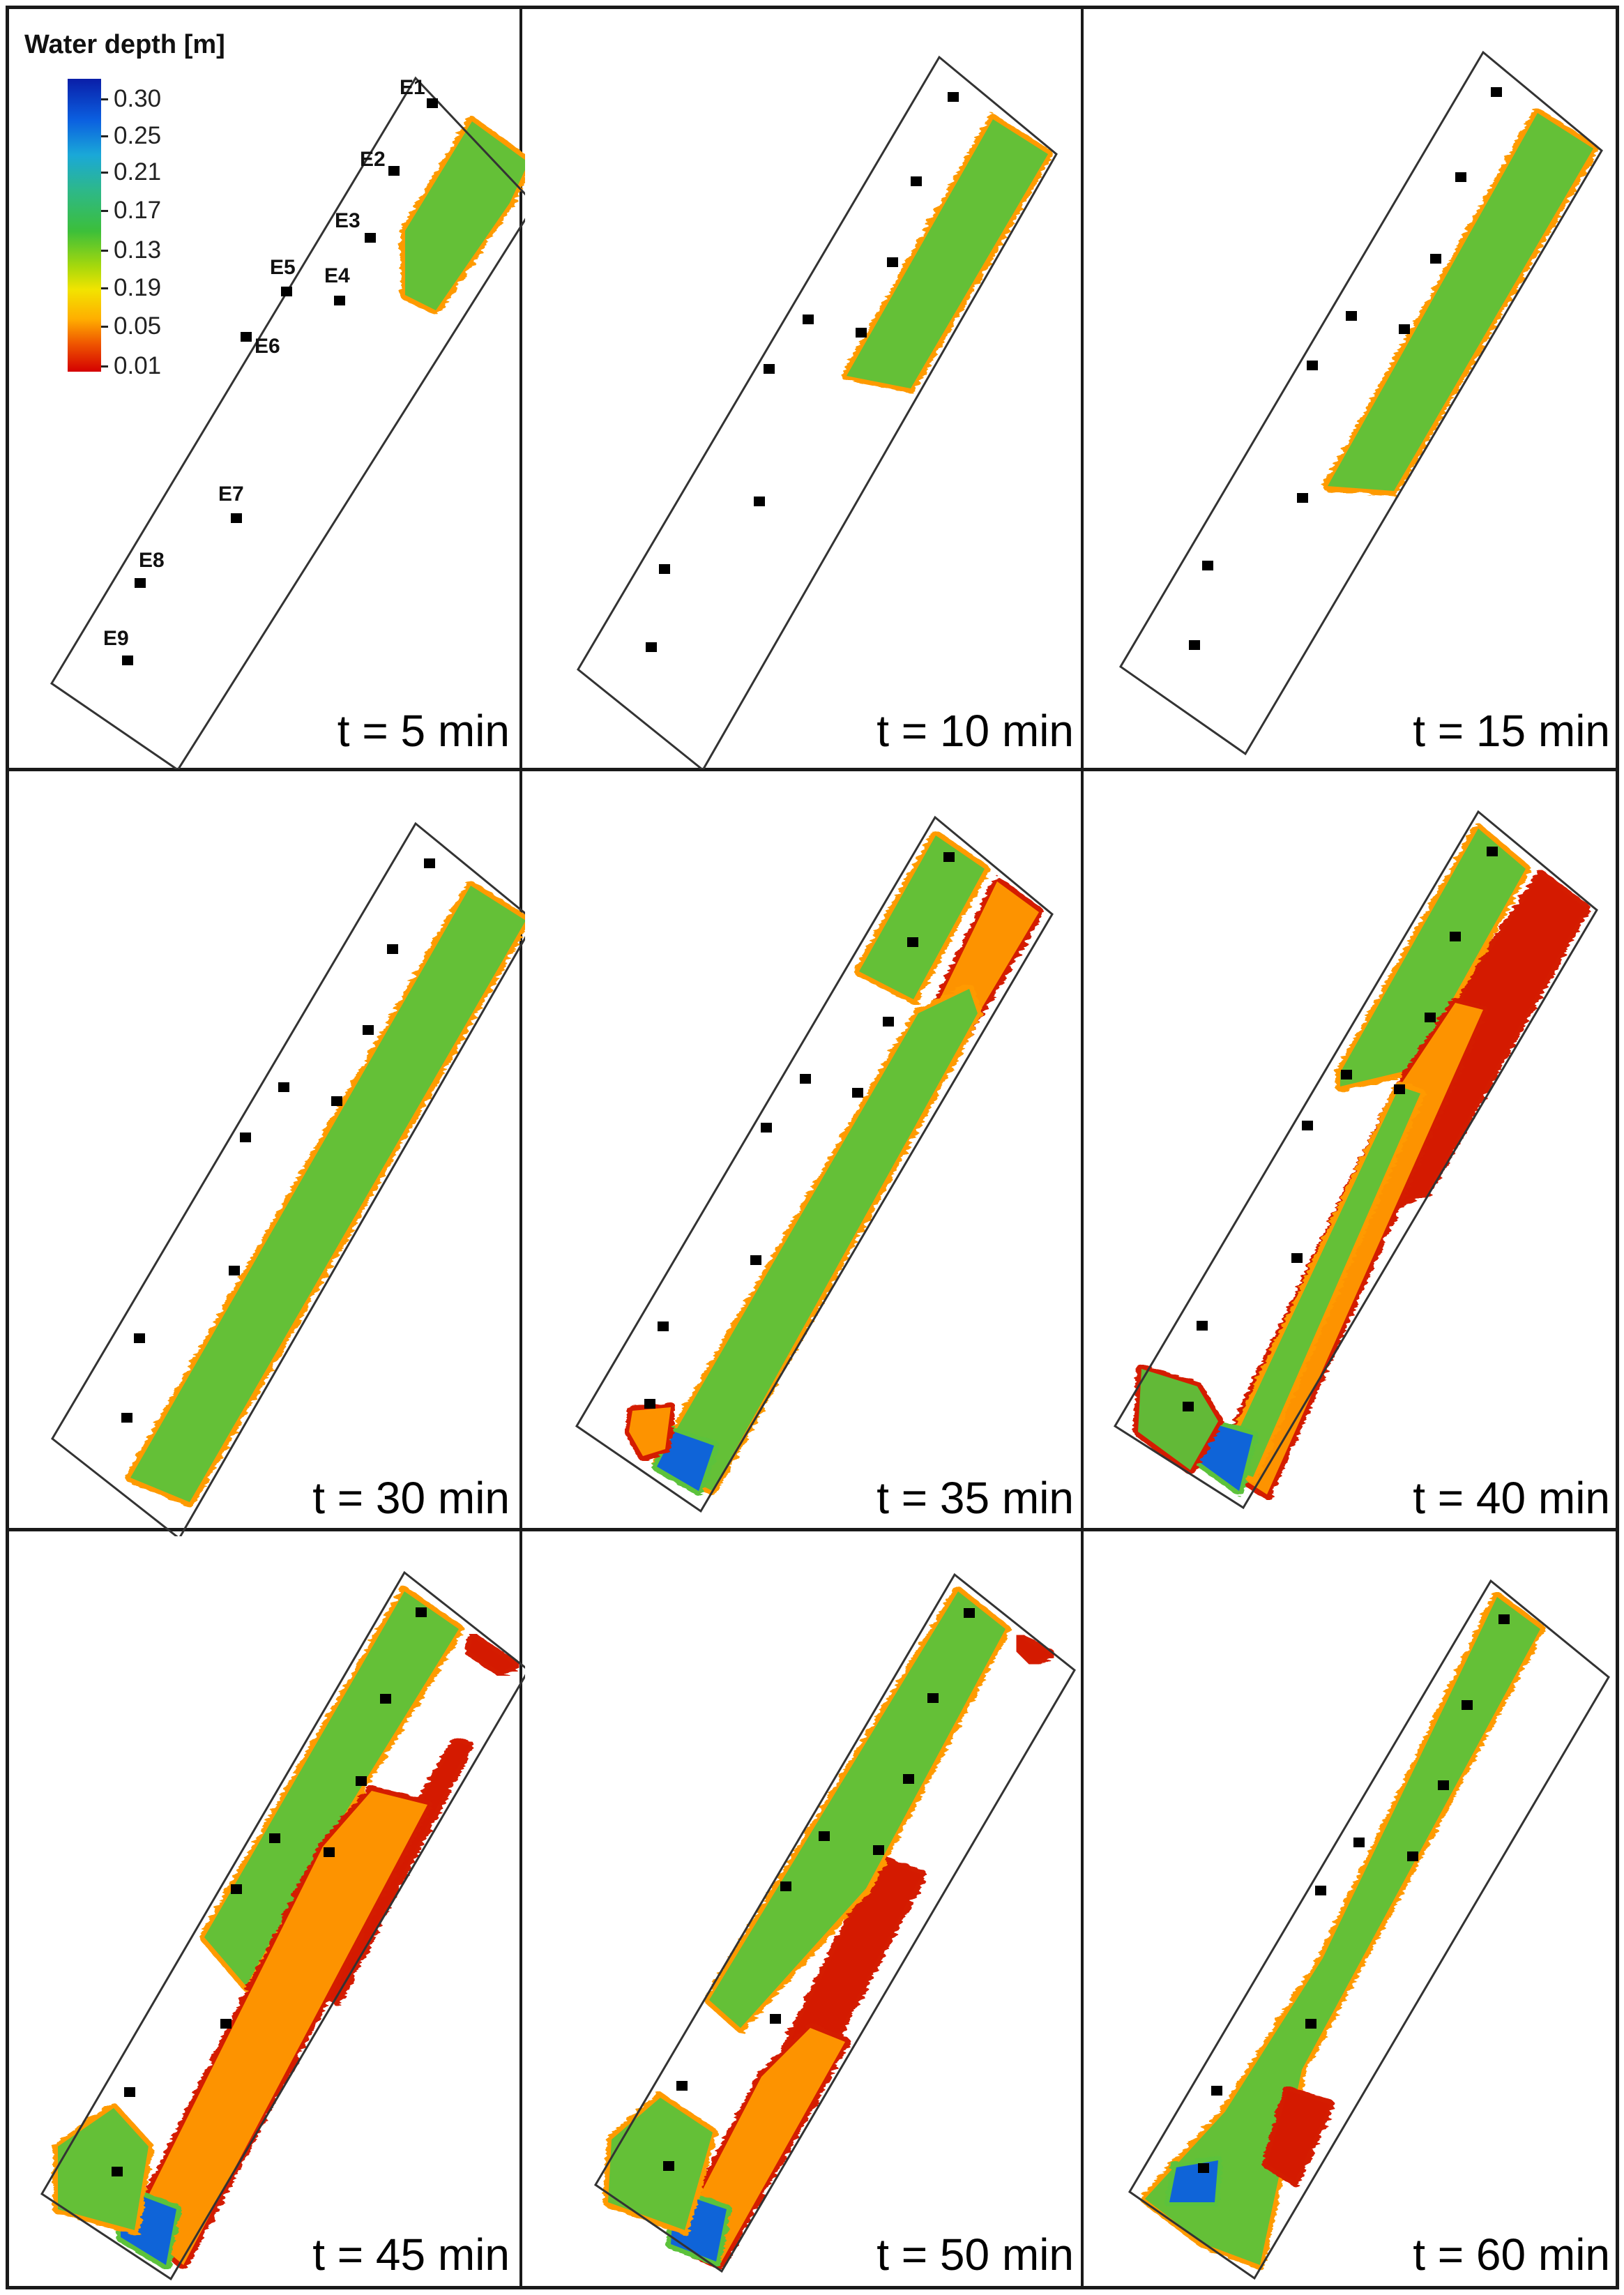  What do you see at coordinates (348, 220) in the screenshot?
I see `sensor-label: E3` at bounding box center [348, 220].